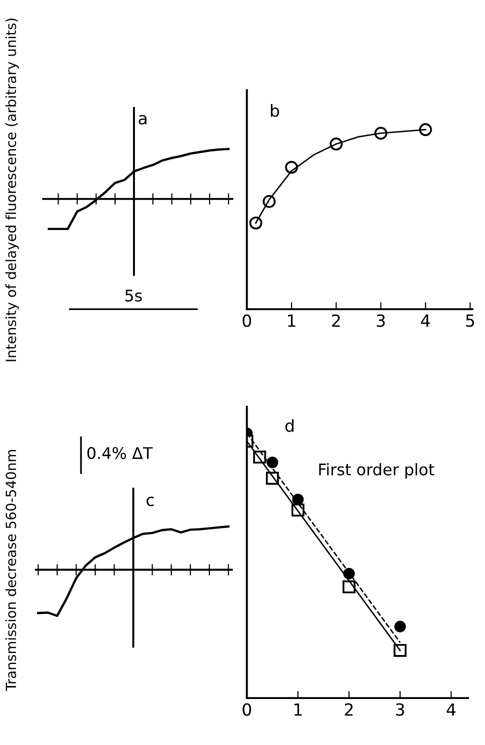 Image resolution: width=485 pixels, height=745 pixels. I want to click on chart-title: a, so click(142, 119).